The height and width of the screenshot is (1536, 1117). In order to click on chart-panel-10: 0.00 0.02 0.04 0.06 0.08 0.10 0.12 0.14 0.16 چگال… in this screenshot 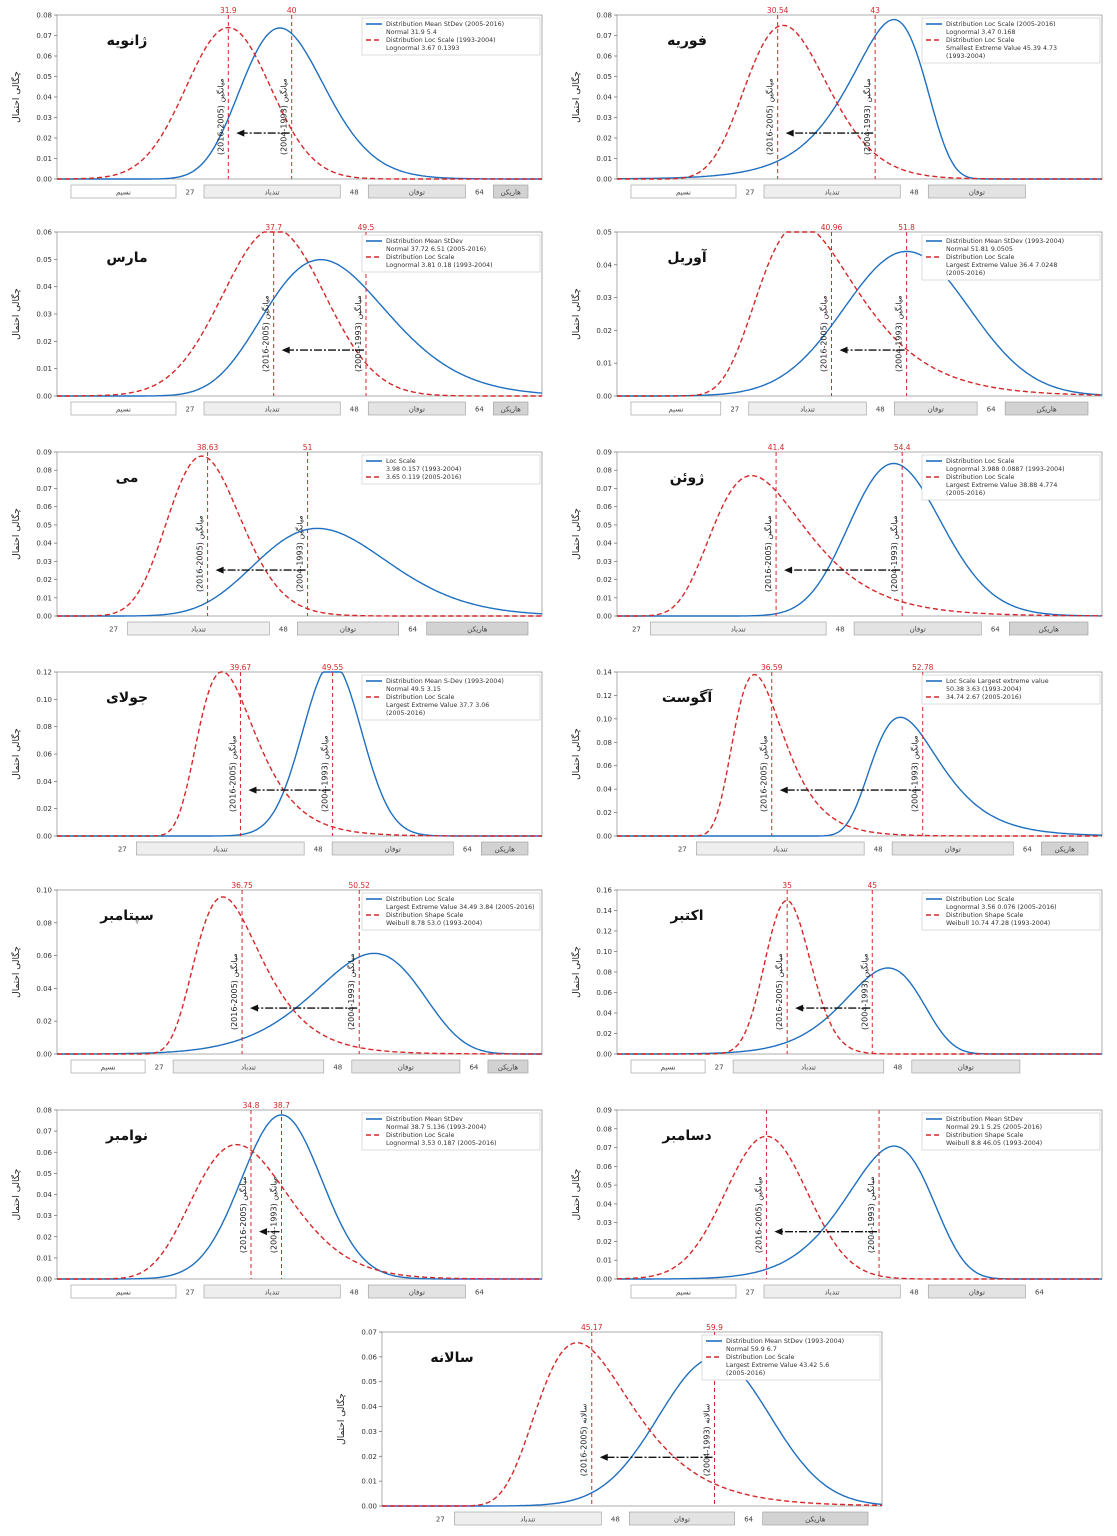, I will do `click(837, 980)`.